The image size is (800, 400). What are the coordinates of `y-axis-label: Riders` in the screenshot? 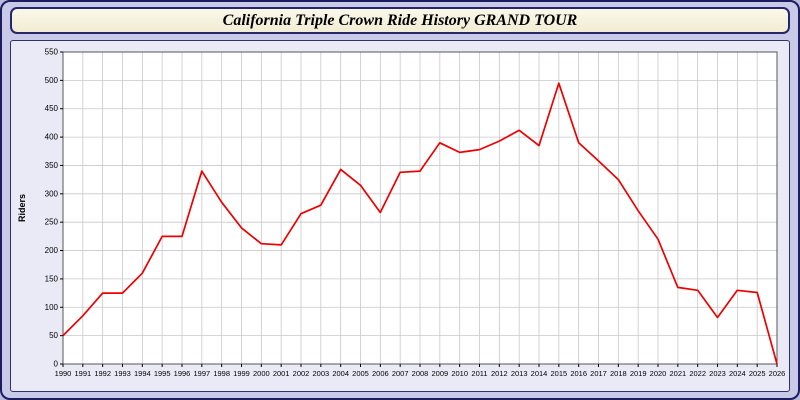 It's located at (22, 208).